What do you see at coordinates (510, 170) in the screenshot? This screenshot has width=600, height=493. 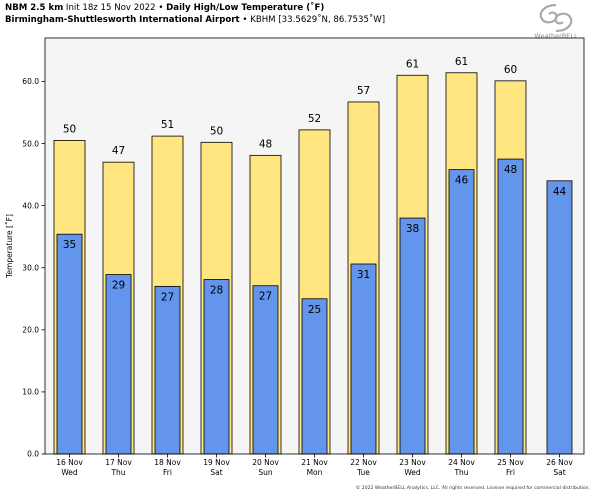 I see `low-temp-label: 48` at bounding box center [510, 170].